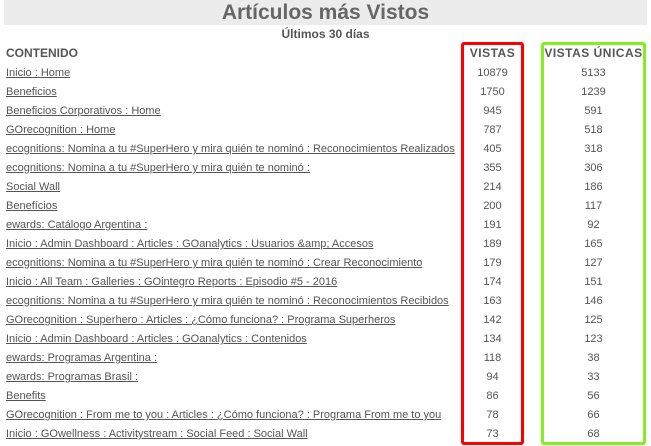  What do you see at coordinates (325, 92) in the screenshot?
I see `table-row: Beneficios 1750 1239` at bounding box center [325, 92].